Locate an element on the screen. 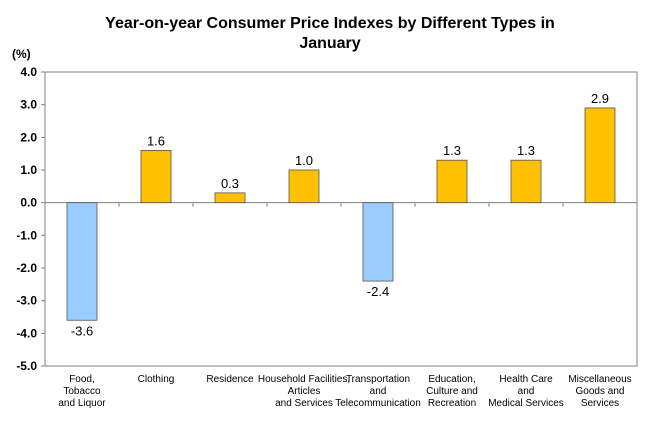 This screenshot has height=440, width=660. category-label: Health Care is located at coordinates (526, 379).